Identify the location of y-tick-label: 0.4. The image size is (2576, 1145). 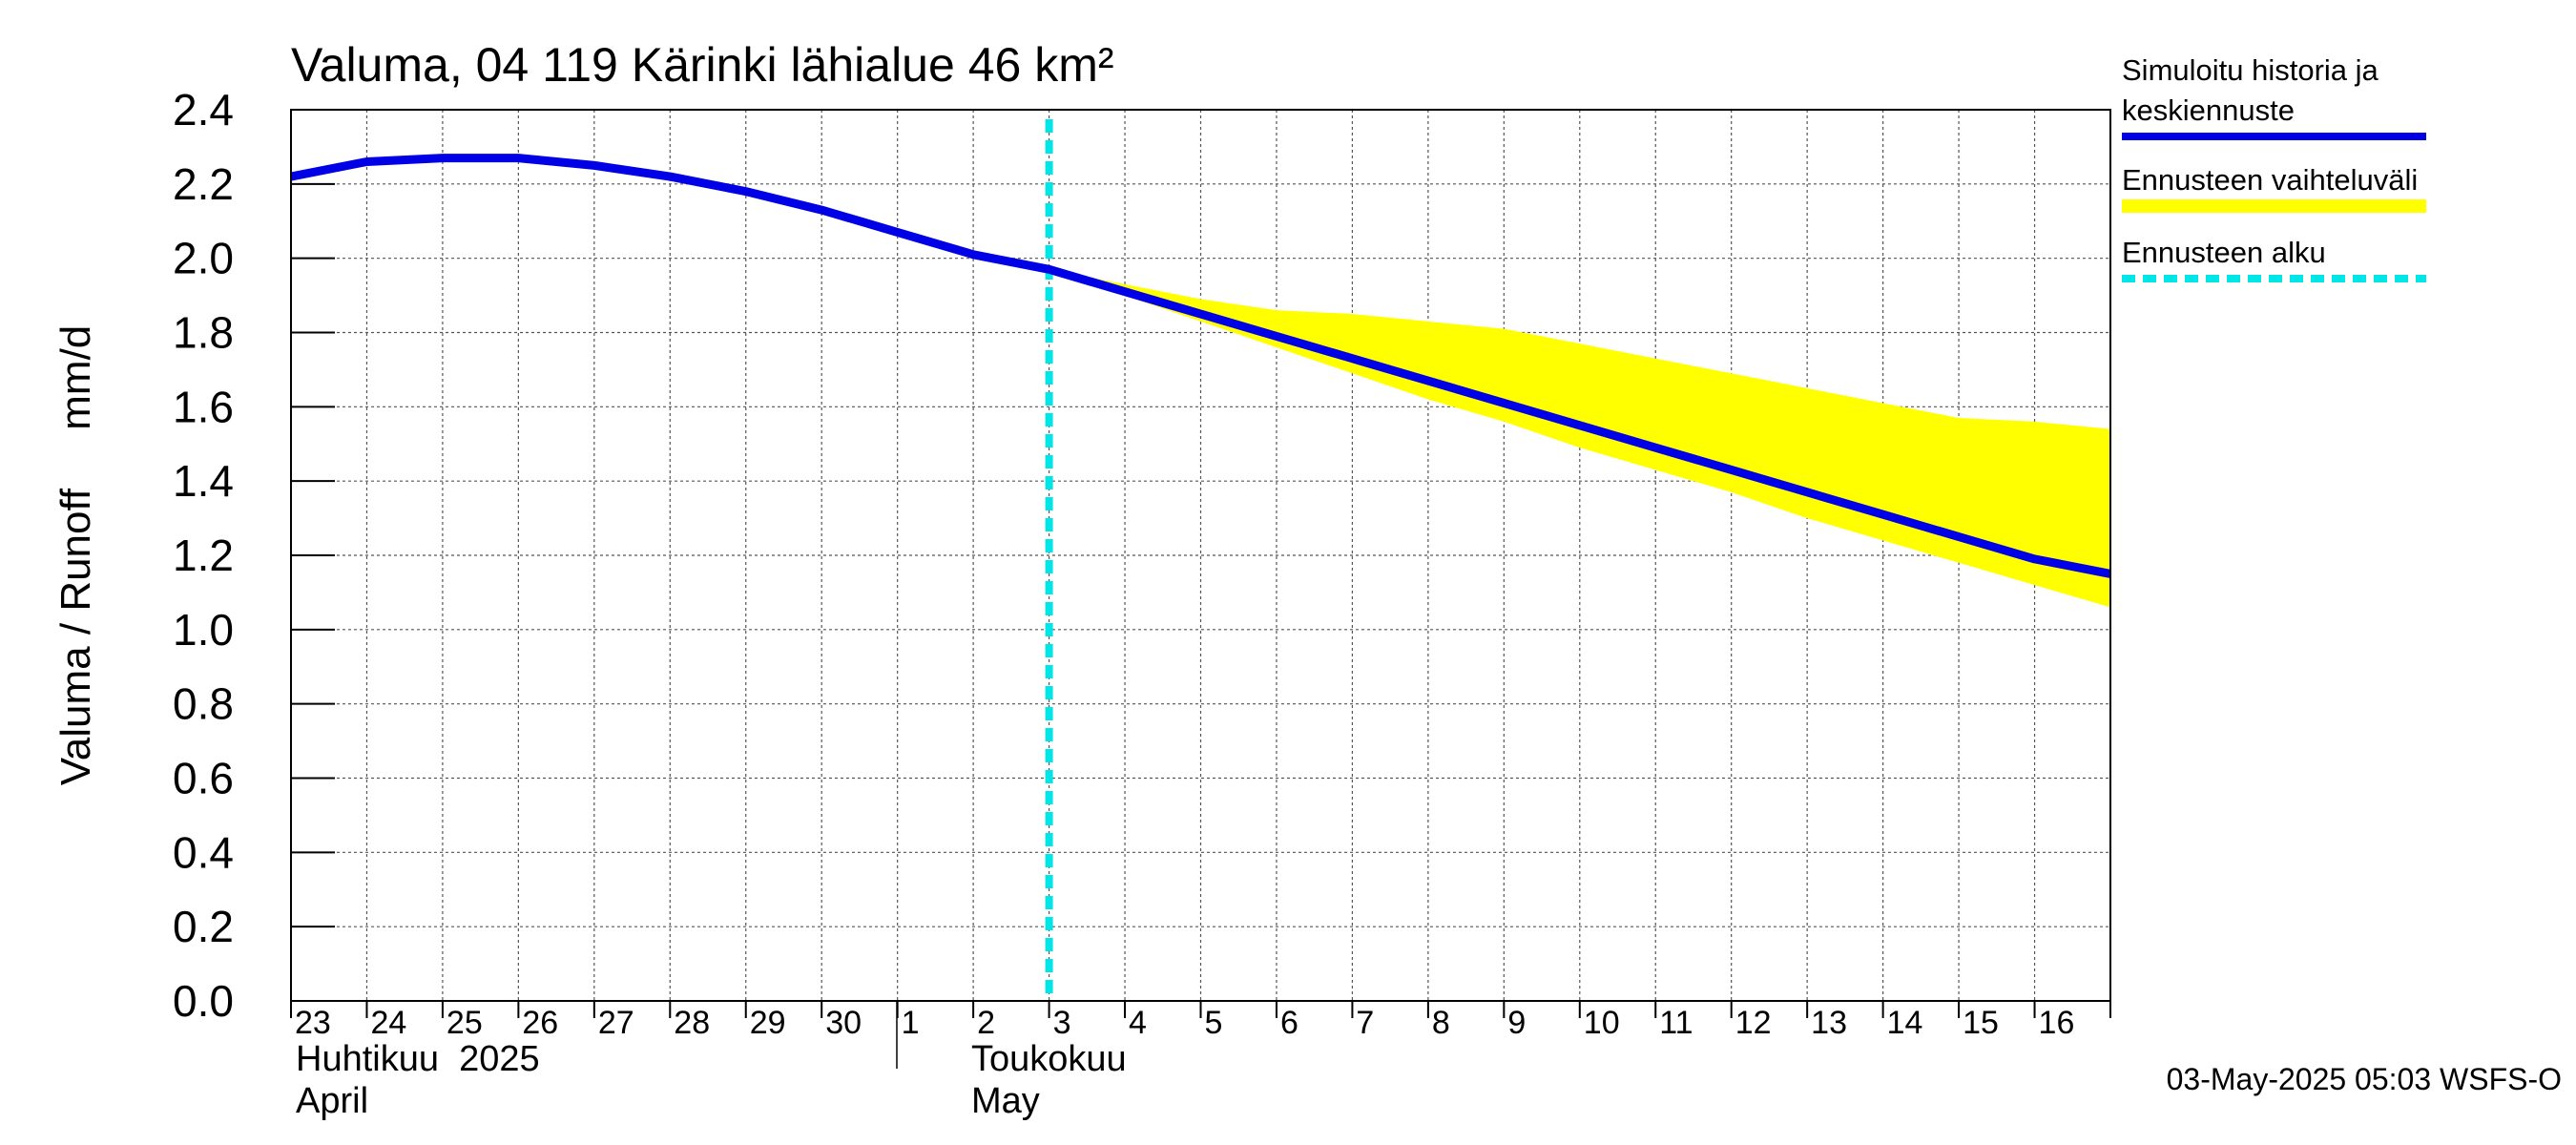
(203, 852).